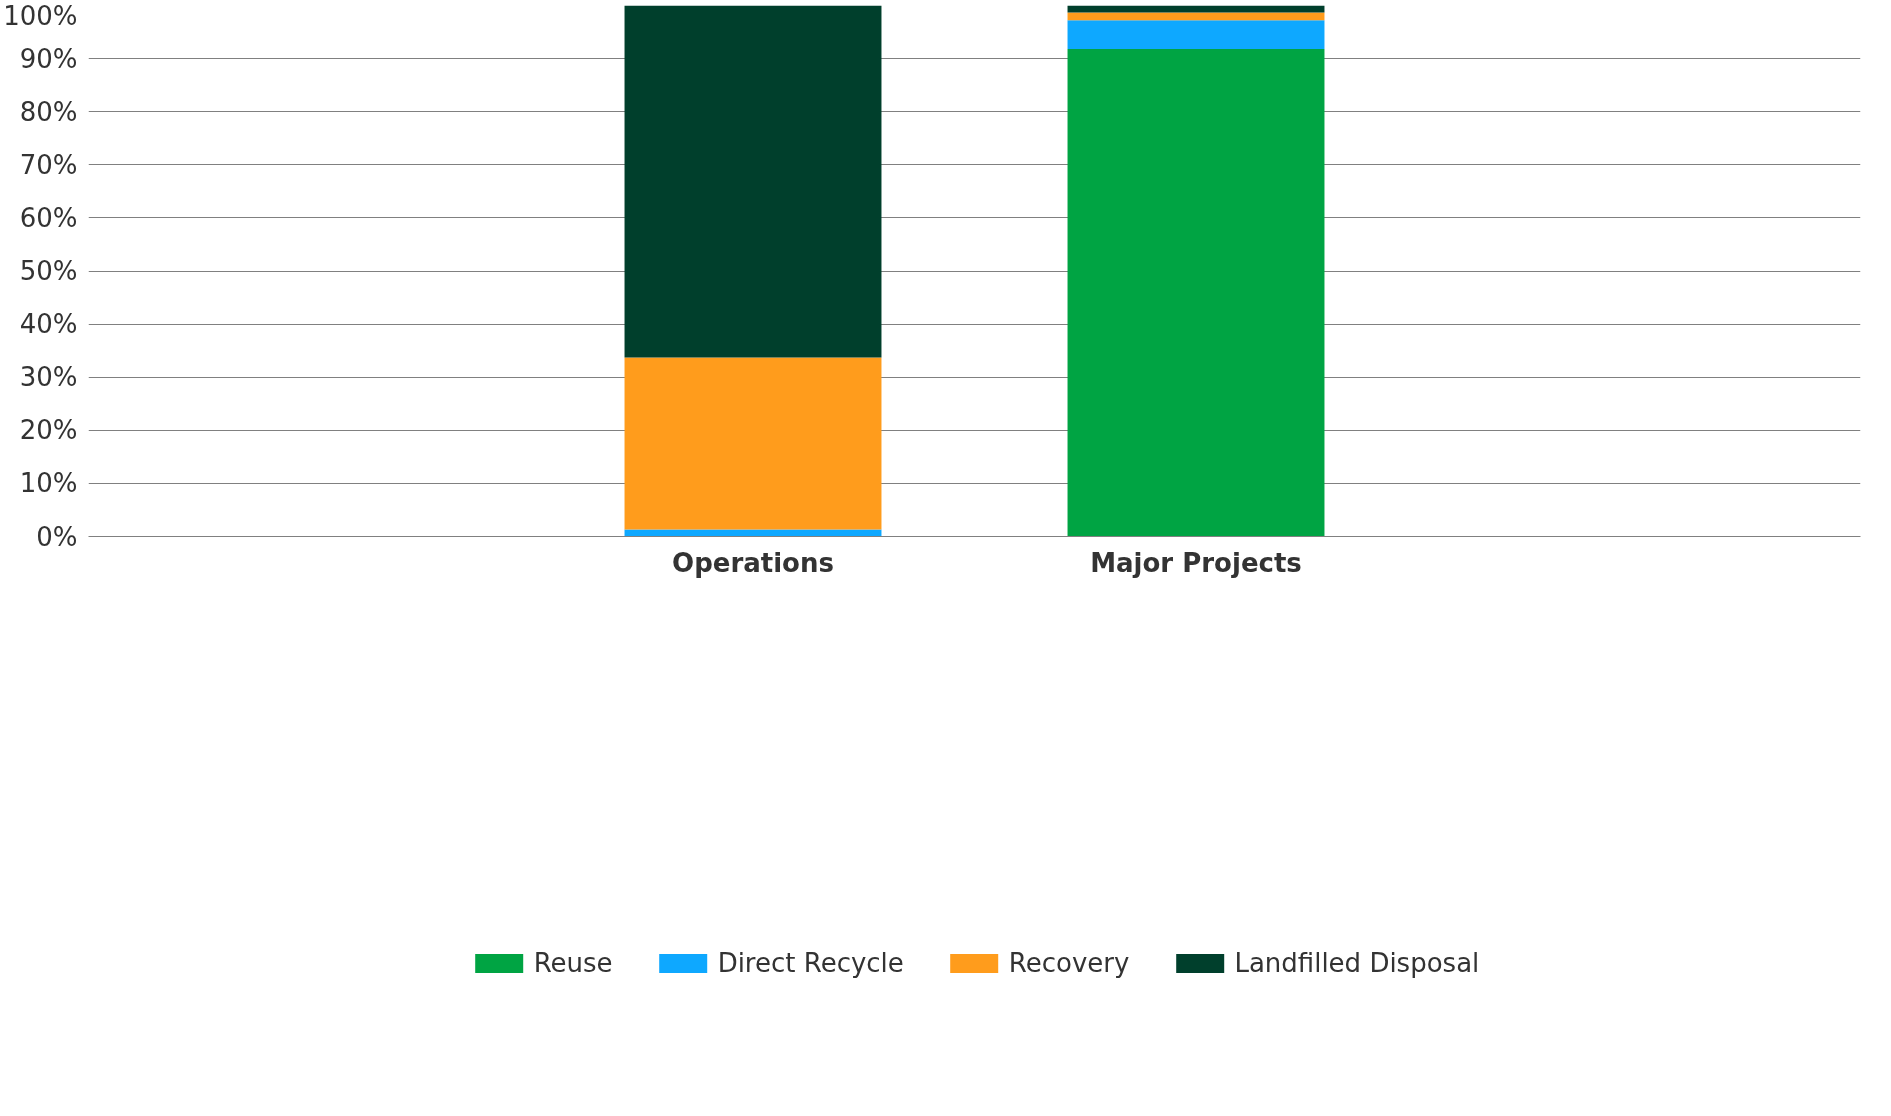 This screenshot has height=1116, width=1891. What do you see at coordinates (48, 217) in the screenshot?
I see `y-tick-label: 60%` at bounding box center [48, 217].